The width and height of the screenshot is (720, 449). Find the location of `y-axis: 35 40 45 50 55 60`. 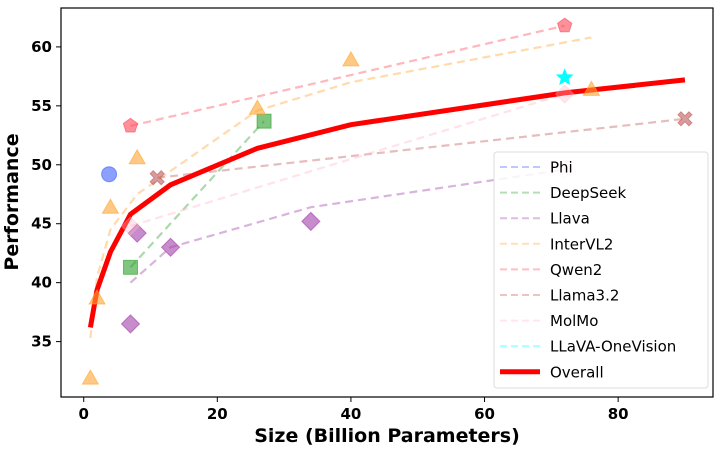

y-axis: 35 40 45 50 55 60 is located at coordinates (46, 194).